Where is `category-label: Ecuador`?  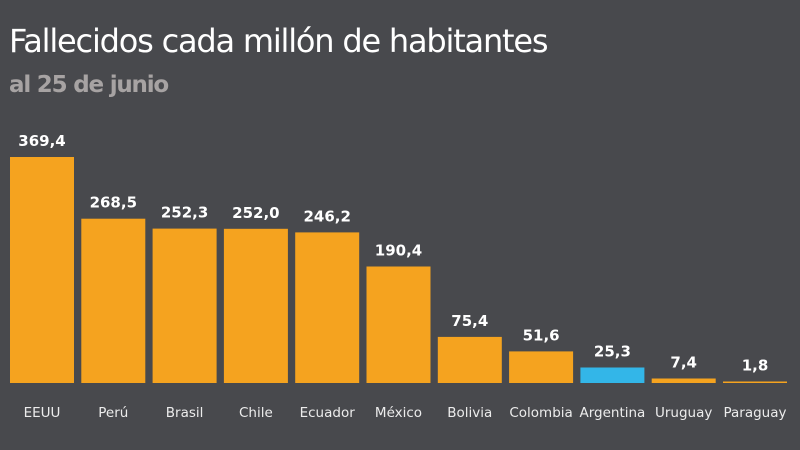
category-label: Ecuador is located at coordinates (328, 413).